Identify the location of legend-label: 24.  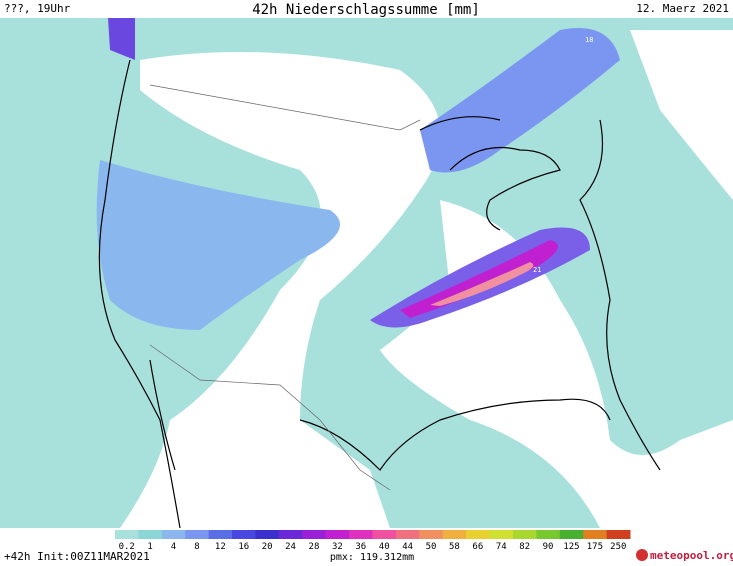
(290, 547).